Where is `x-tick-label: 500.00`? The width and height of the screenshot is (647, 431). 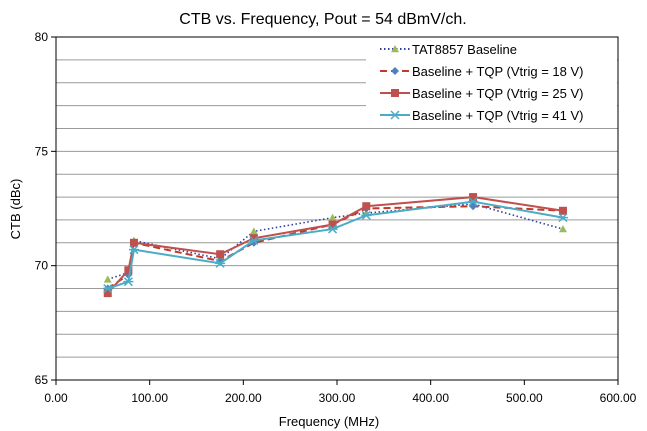
x-tick-label: 500.00 is located at coordinates (524, 398).